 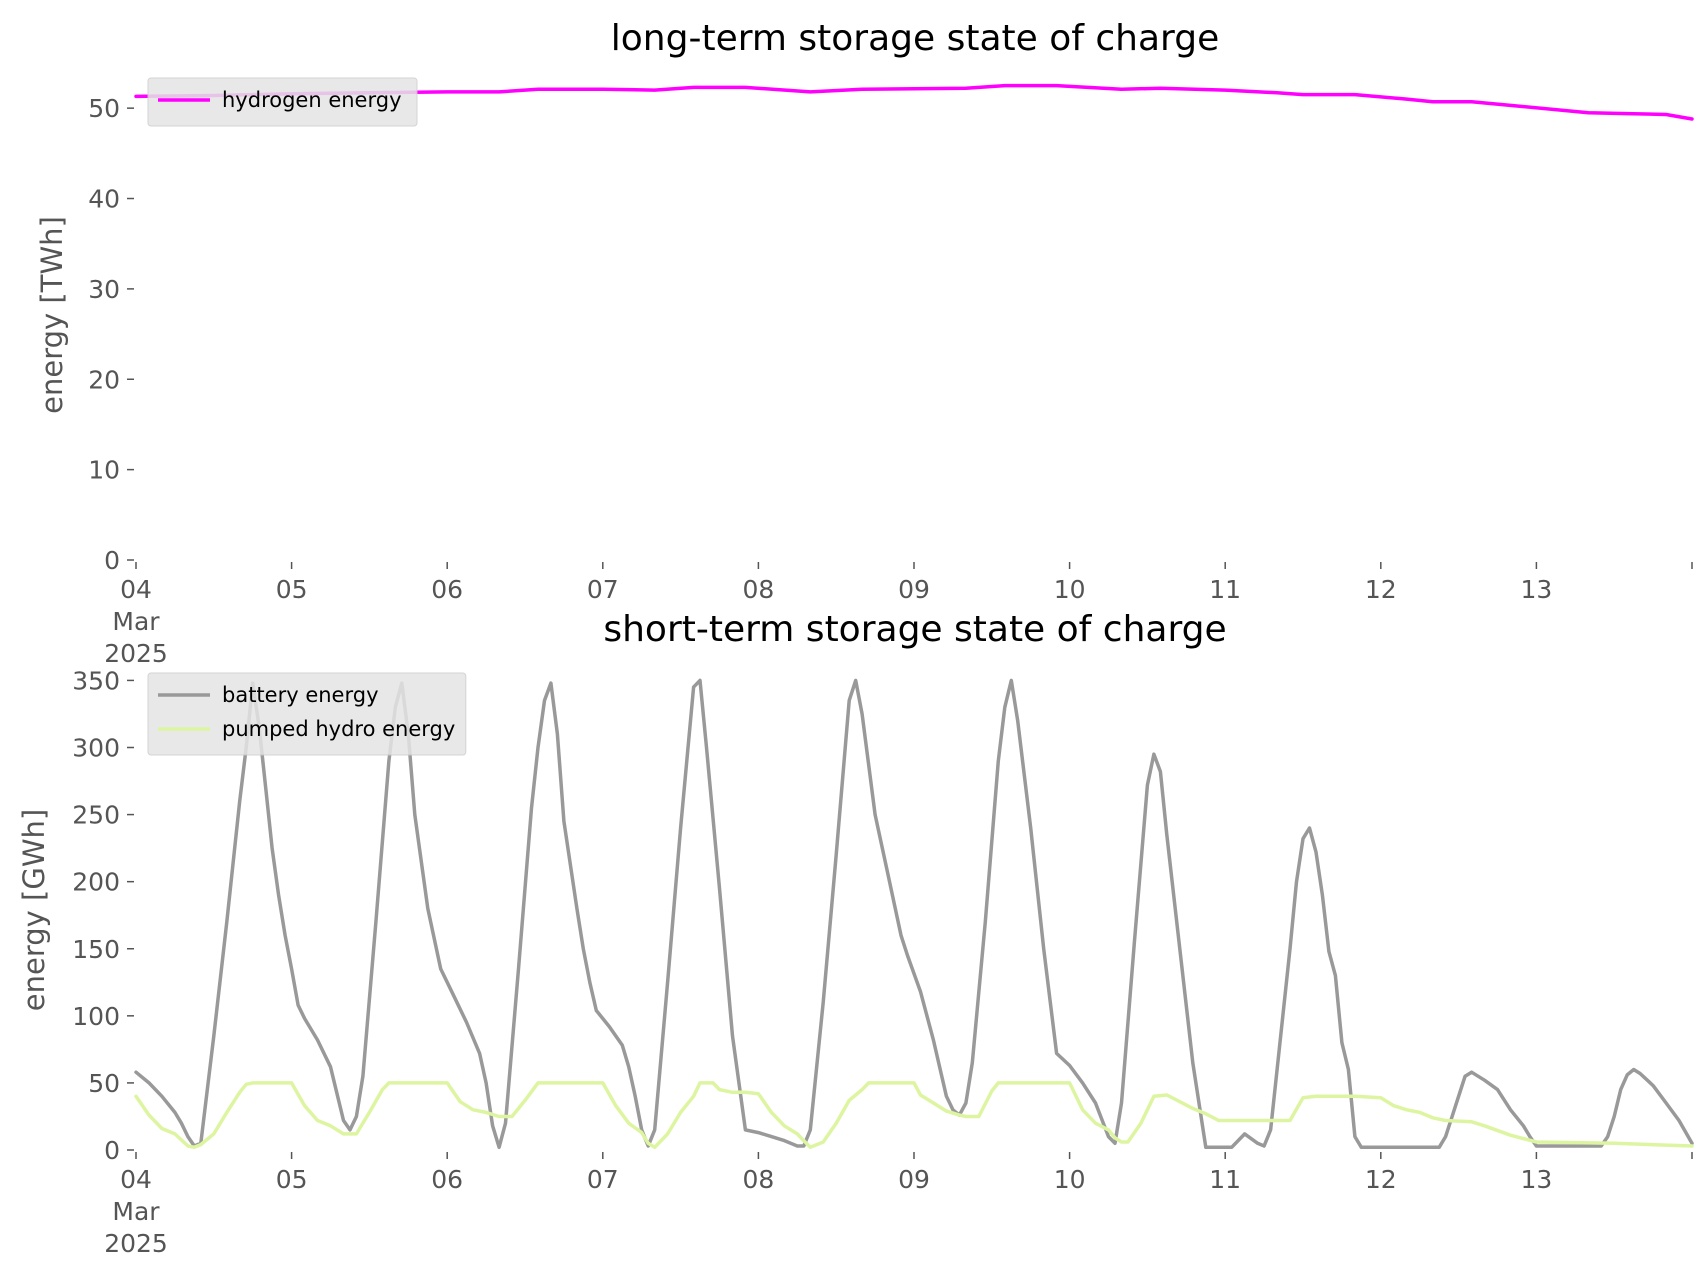 What do you see at coordinates (96, 882) in the screenshot?
I see `y-tick-label: 200` at bounding box center [96, 882].